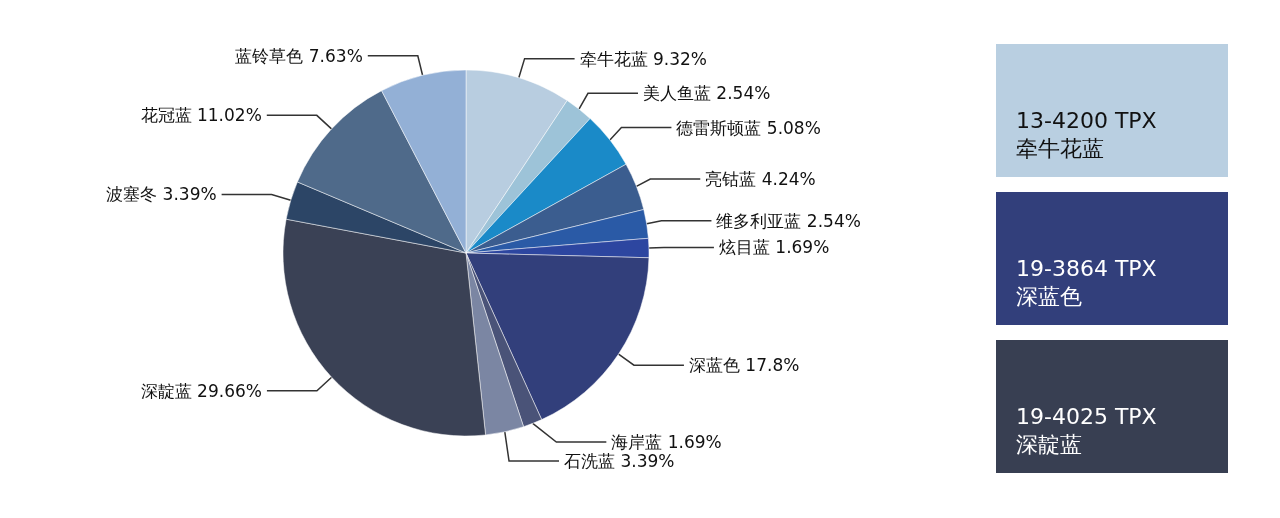 The height and width of the screenshot is (518, 1280). Describe the element at coordinates (299, 55) in the screenshot. I see `slice-label: 蓝铃草色 7.63%` at that location.